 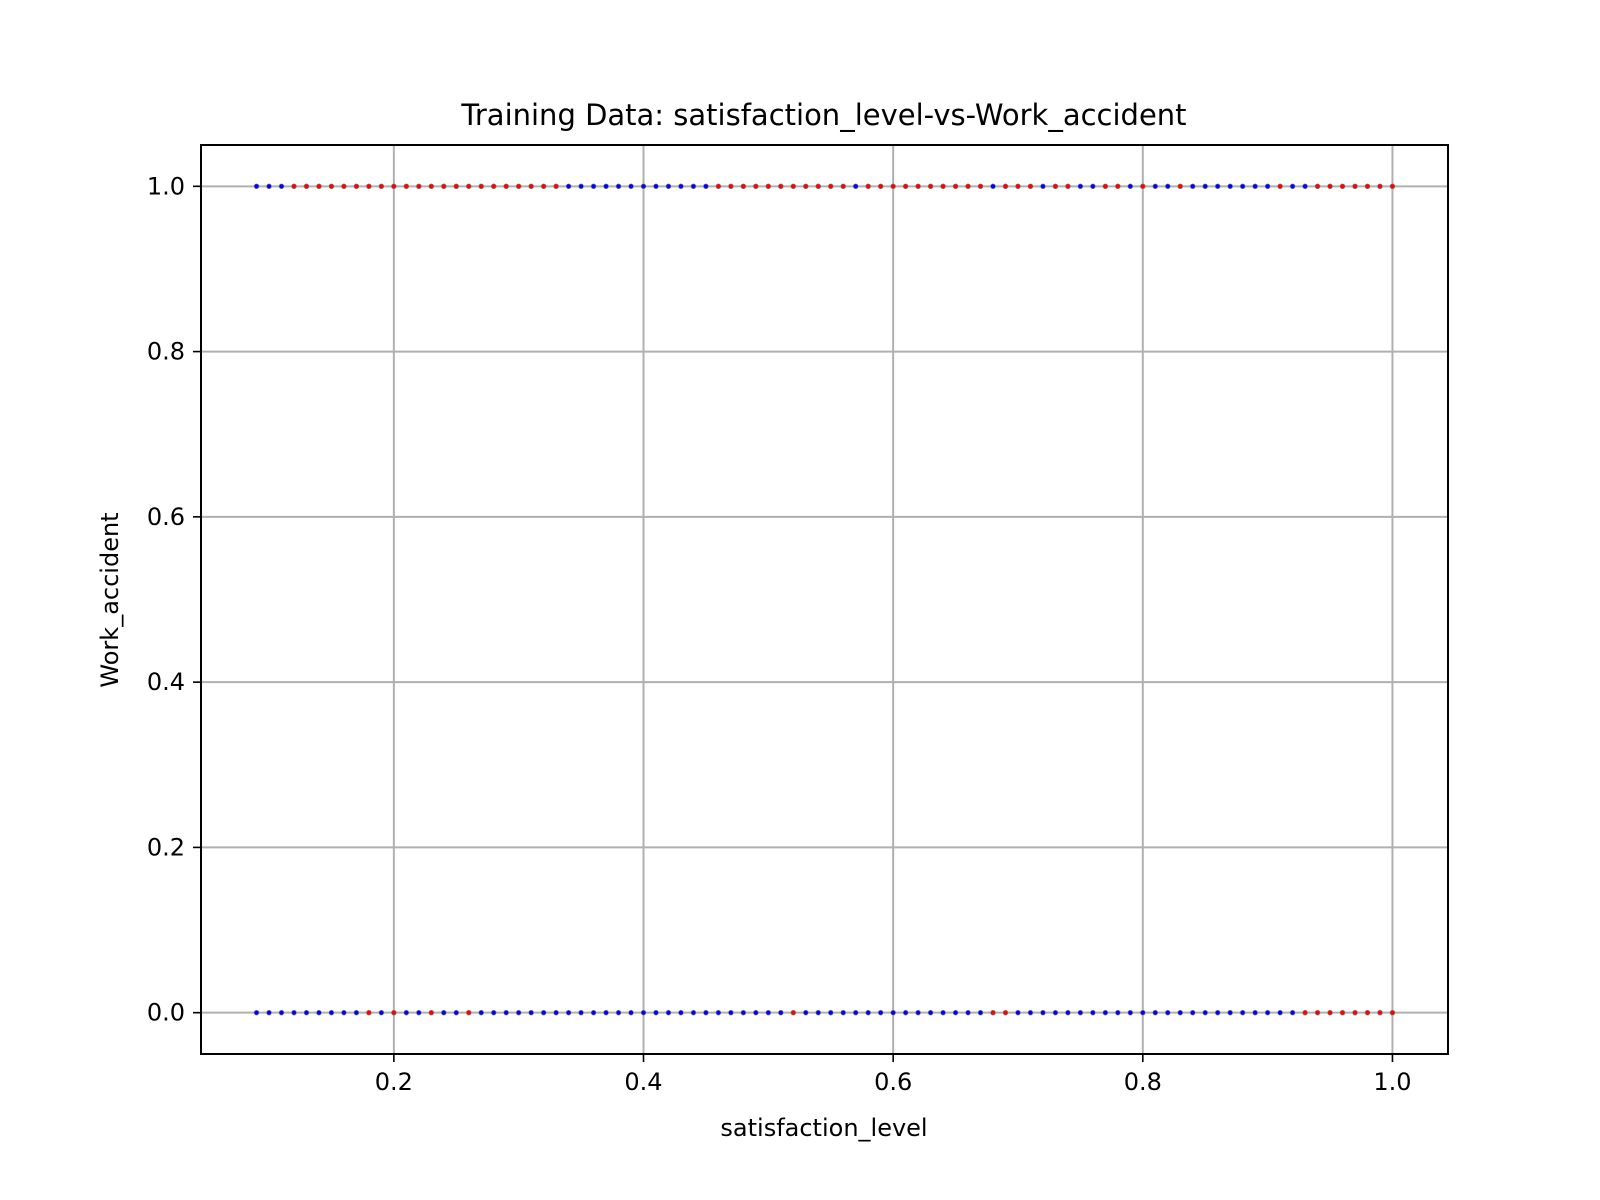 I want to click on x-tick-label: 0.2, so click(x=394, y=1082).